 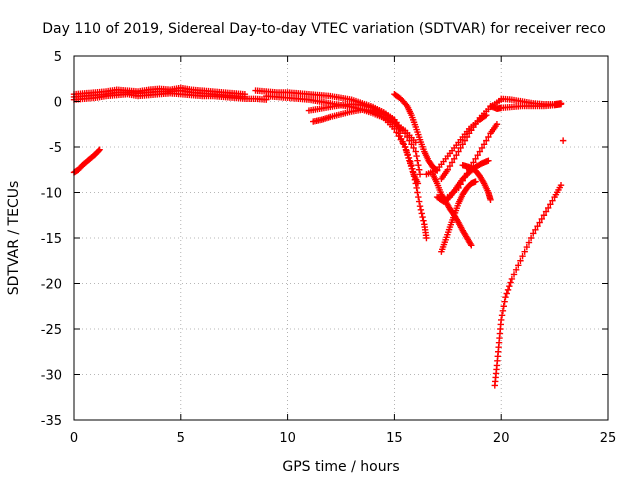 What do you see at coordinates (531, 101) in the screenshot?
I see `series-arc-late-top` at bounding box center [531, 101].